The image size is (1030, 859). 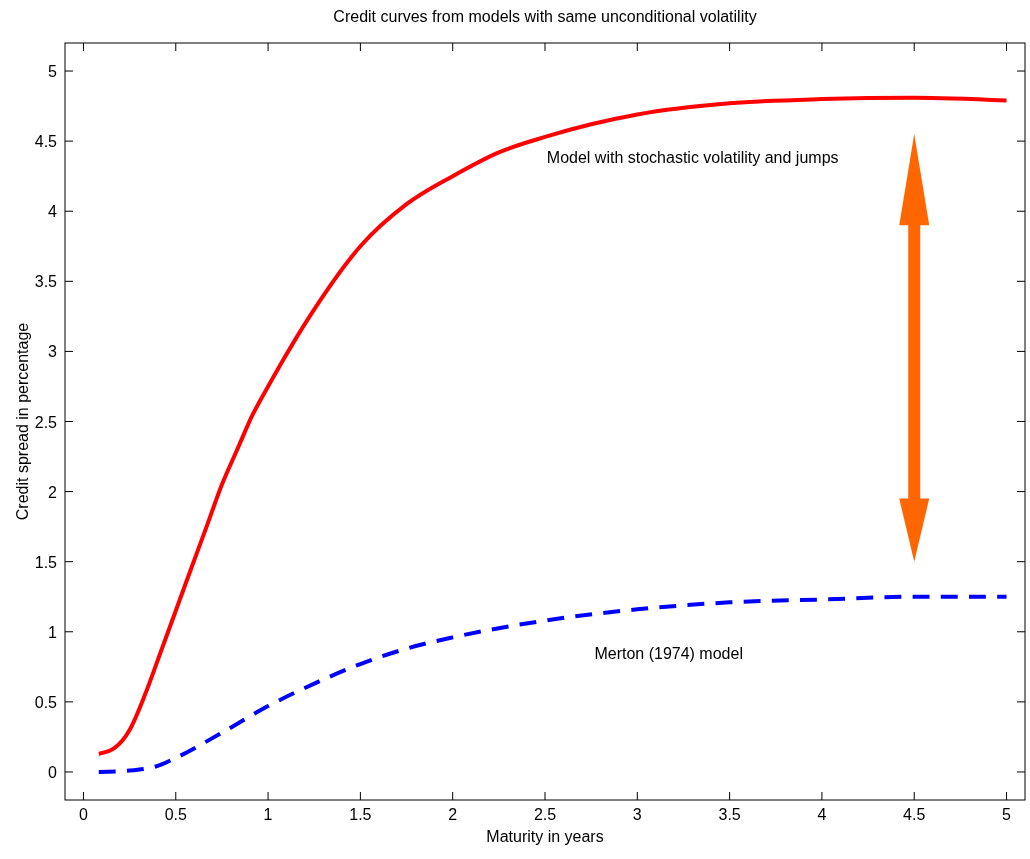 I want to click on y-tick-label: 4.5, so click(x=46, y=142).